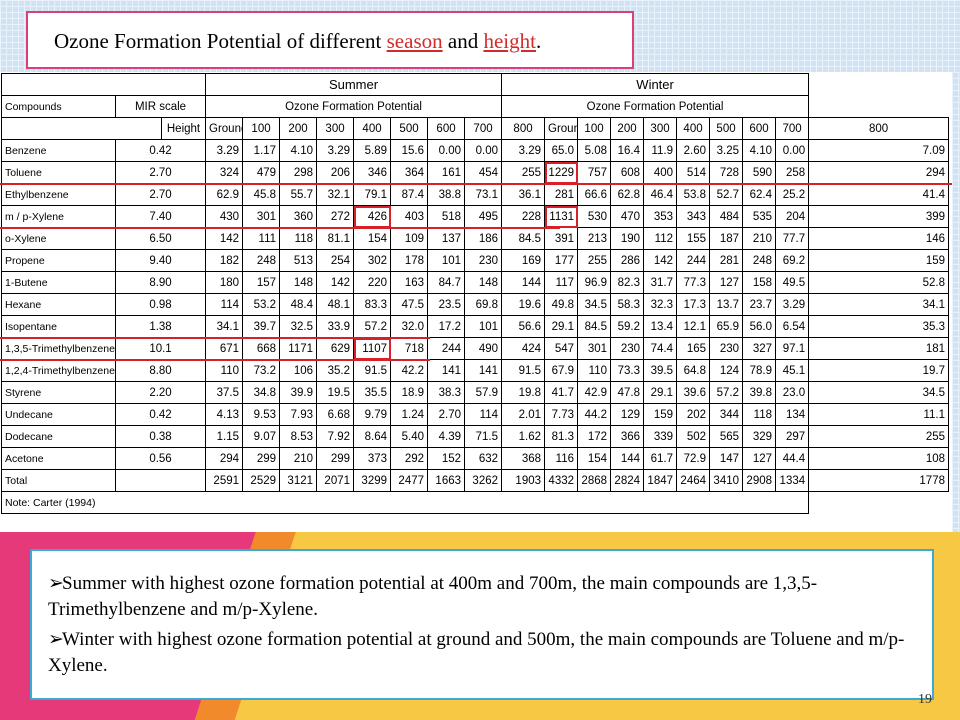  Describe the element at coordinates (372, 436) in the screenshot. I see `summer-value: 8.64` at that location.